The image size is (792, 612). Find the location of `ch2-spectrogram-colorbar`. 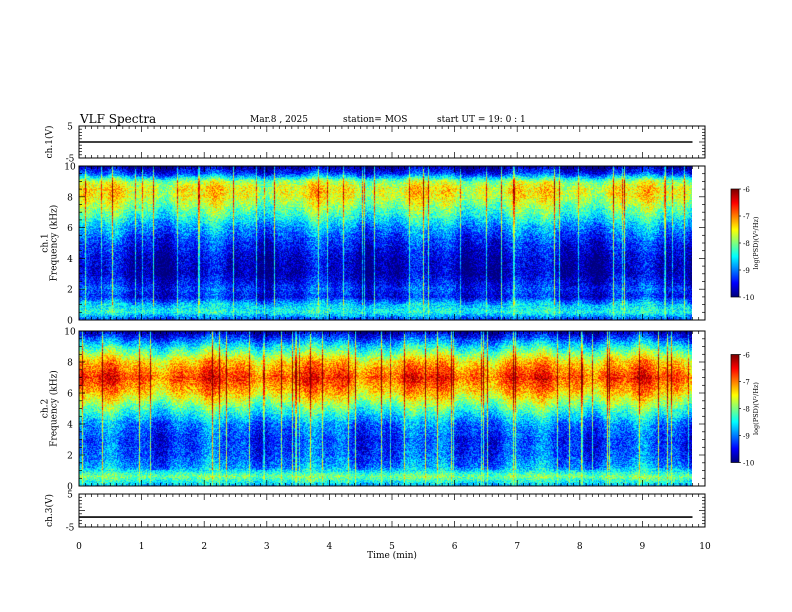

ch2-spectrogram-colorbar is located at coordinates (735, 408).